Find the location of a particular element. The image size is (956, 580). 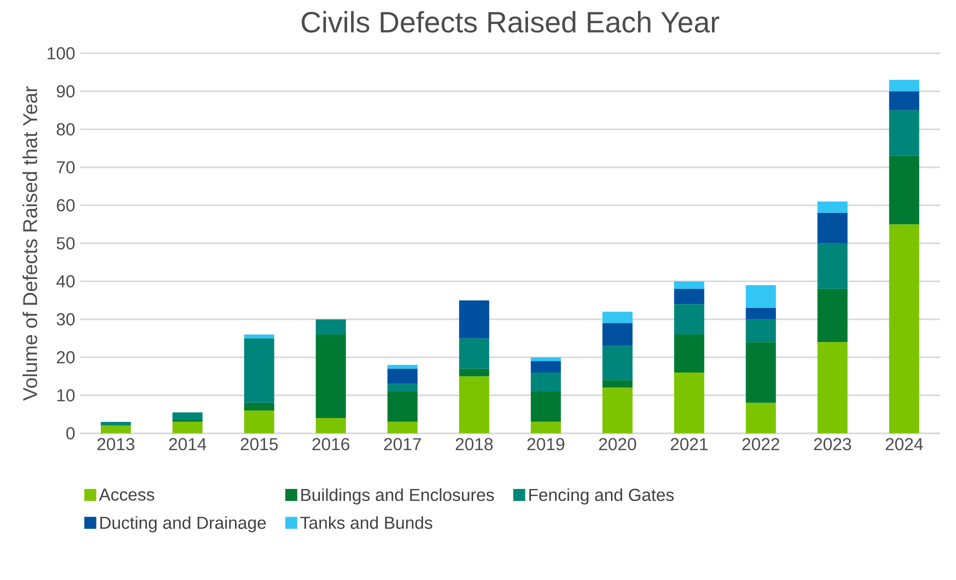

x-tick-label: 2022 is located at coordinates (761, 444).